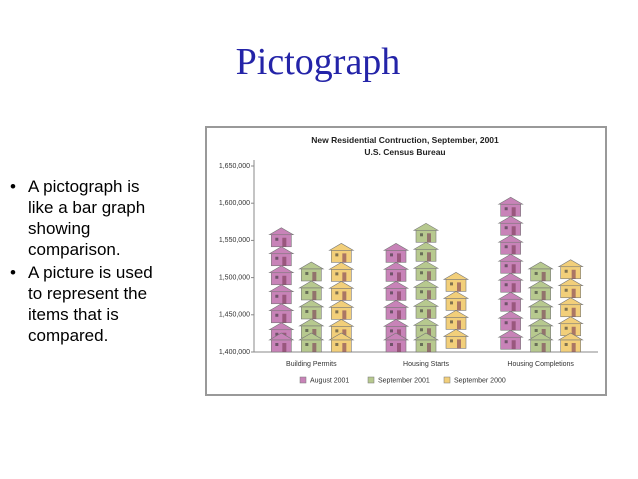 This screenshot has width=638, height=479. I want to click on bullet-text: to represent the, so click(87, 293).